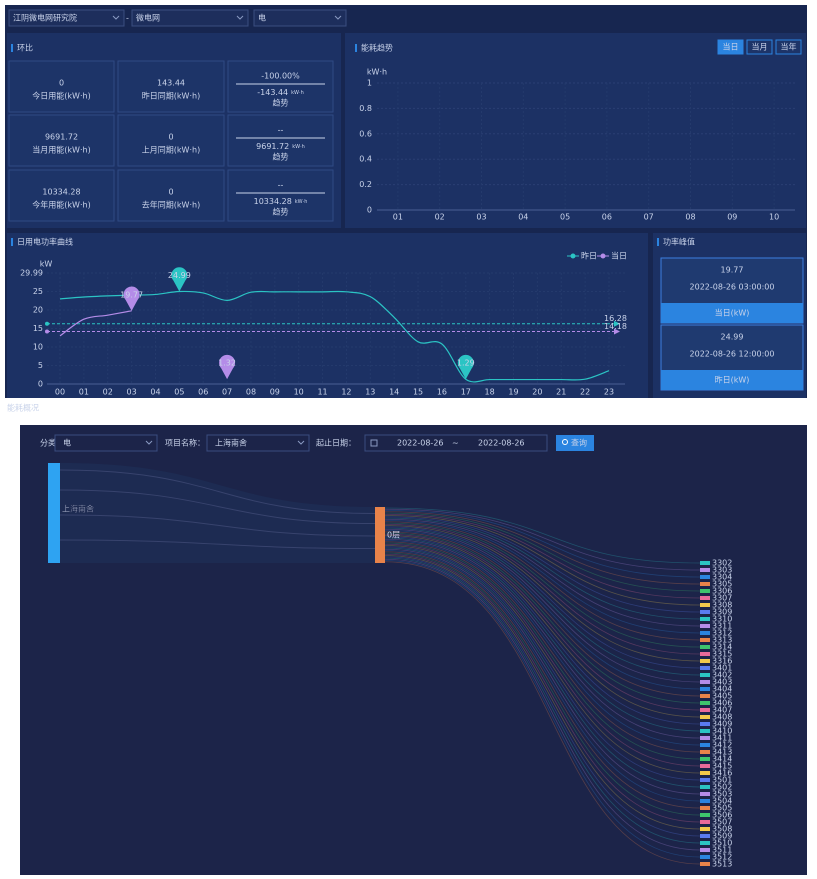 This screenshot has height=879, width=817. What do you see at coordinates (513, 392) in the screenshot?
I see `x-tick-label: 19` at bounding box center [513, 392].